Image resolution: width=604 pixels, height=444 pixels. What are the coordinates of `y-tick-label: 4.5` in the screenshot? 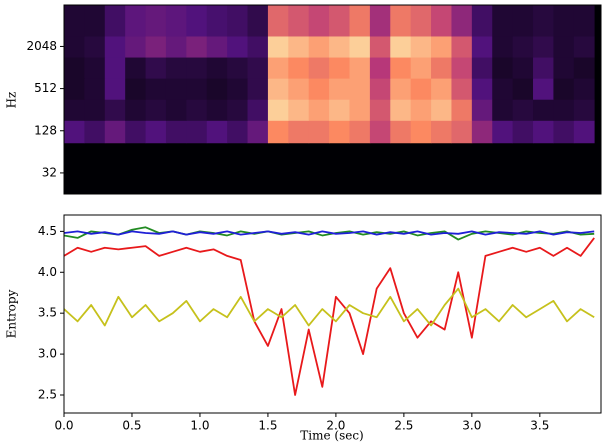 It's located at (47, 231).